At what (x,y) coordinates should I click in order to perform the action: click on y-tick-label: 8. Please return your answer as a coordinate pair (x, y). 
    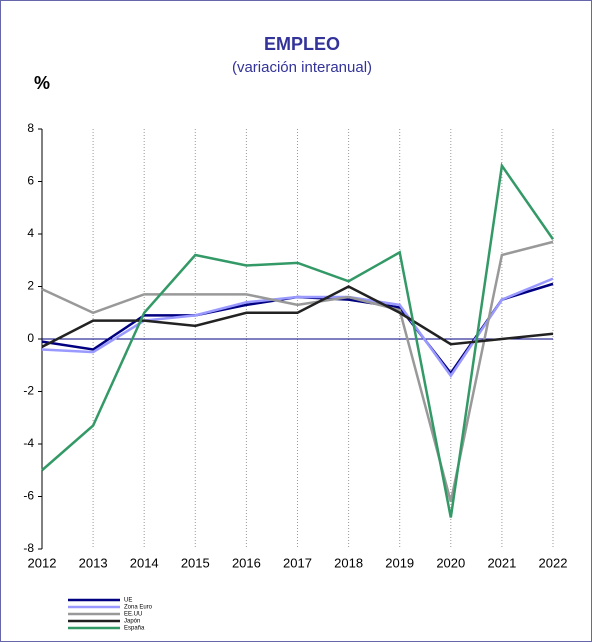
    Looking at the image, I should click on (30, 128).